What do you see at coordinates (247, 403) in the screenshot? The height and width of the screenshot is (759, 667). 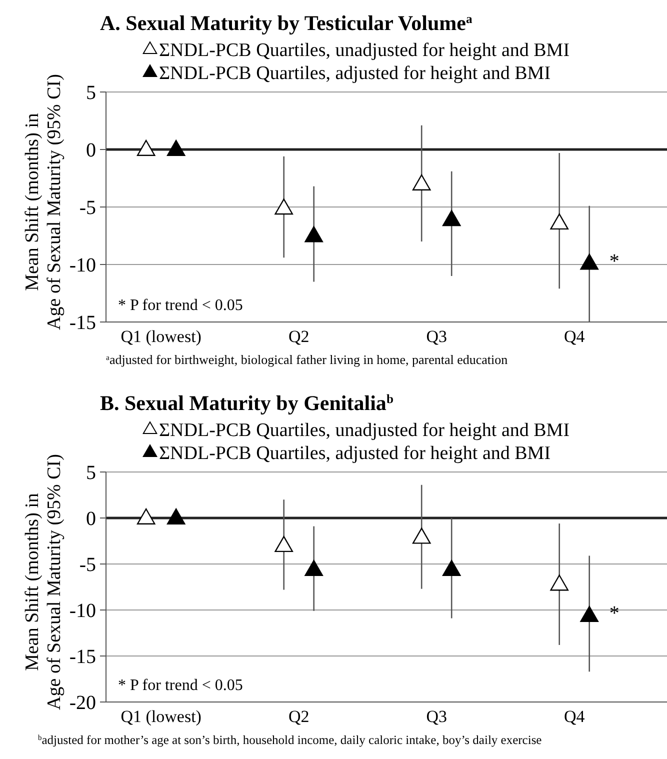 I see `chart-title: B. Sexual Maturity by Genitalia$^{b}$` at bounding box center [247, 403].